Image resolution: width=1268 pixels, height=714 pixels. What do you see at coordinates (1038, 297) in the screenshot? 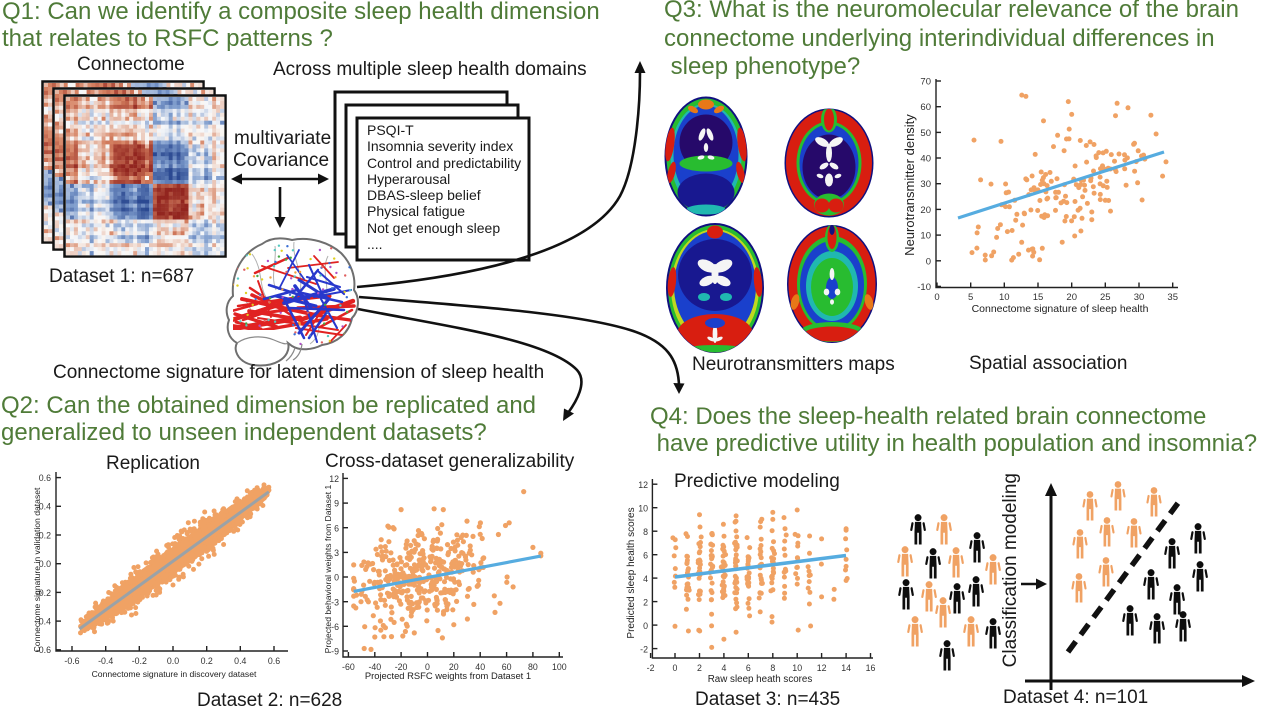
I see `svg-text: 15` at bounding box center [1038, 297].